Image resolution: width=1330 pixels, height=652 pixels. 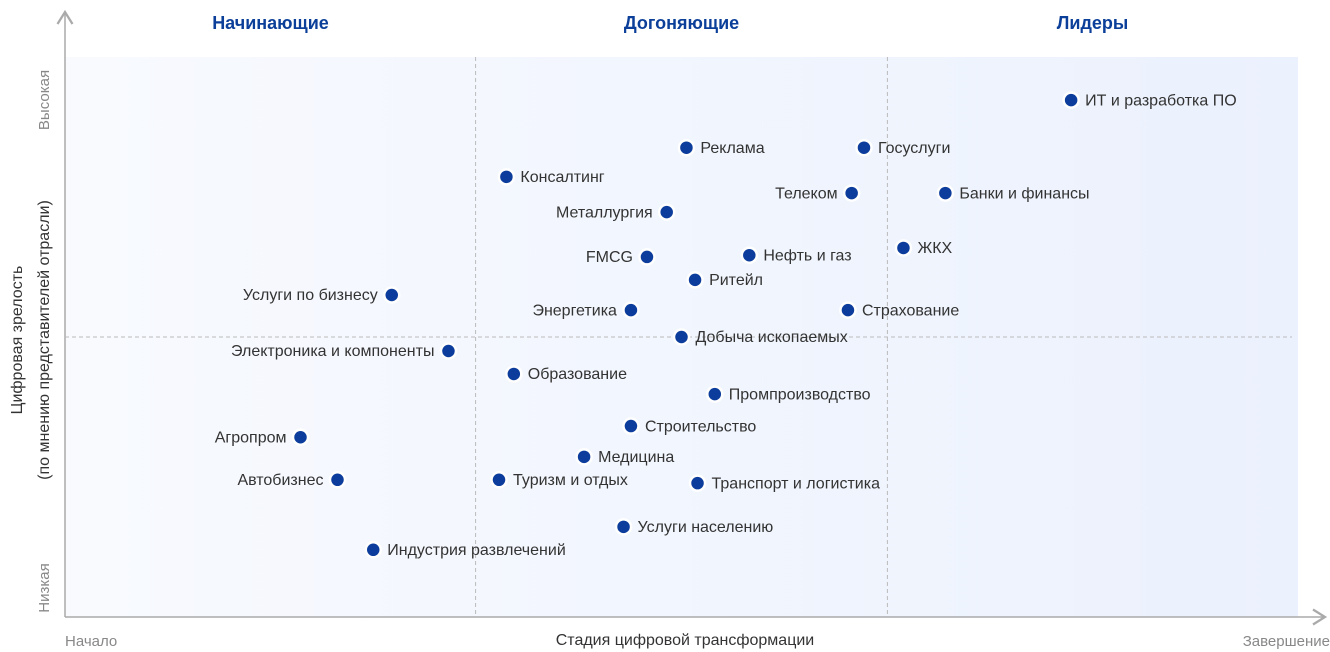 I want to click on y-end-label: Высокая, so click(x=44, y=100).